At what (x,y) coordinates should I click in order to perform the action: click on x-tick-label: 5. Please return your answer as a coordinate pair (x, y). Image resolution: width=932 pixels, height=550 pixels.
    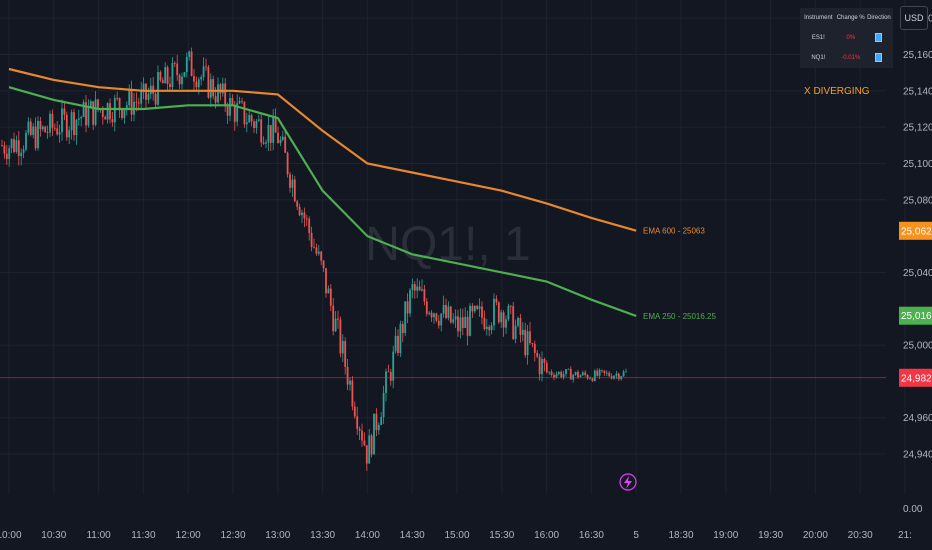
    Looking at the image, I should click on (636, 535).